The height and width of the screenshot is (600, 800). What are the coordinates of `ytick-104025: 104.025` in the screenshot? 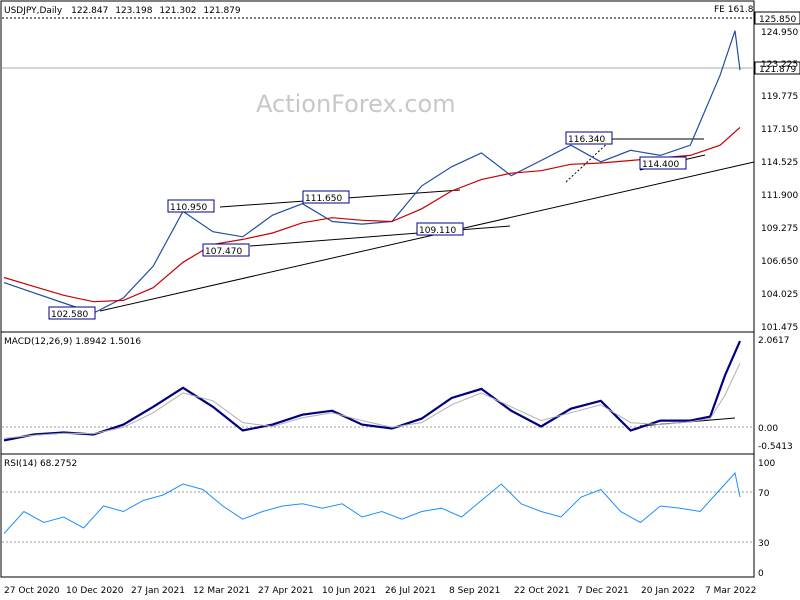 It's located at (779, 295).